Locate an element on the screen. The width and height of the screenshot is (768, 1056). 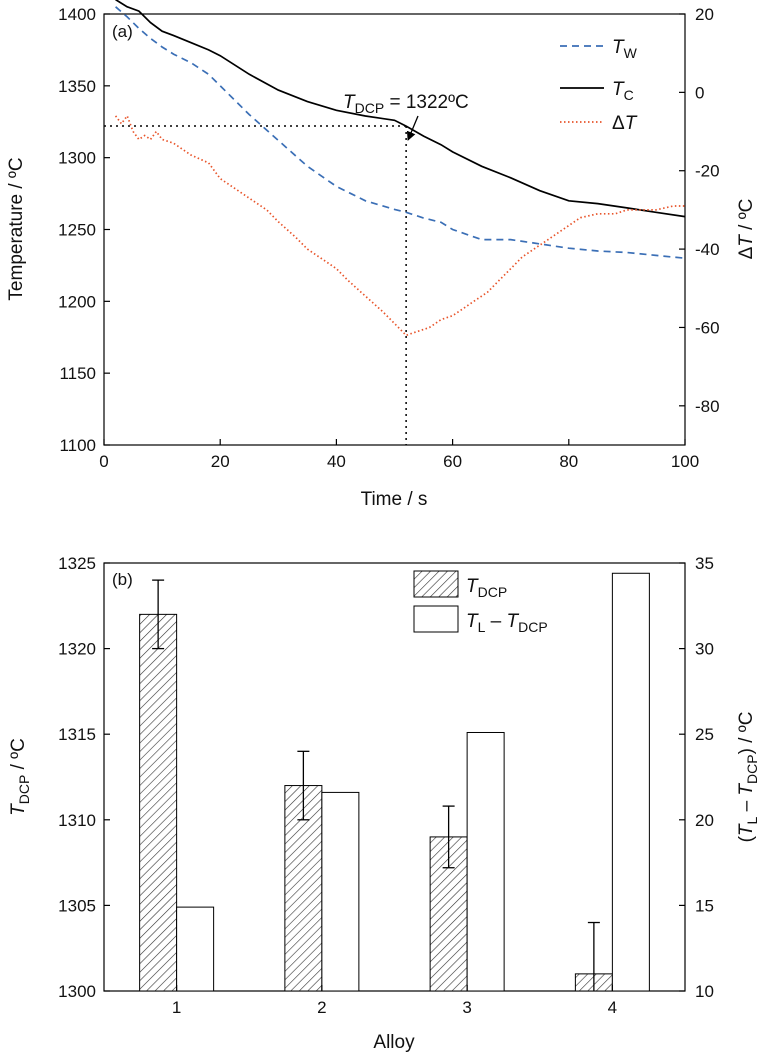
x-tick-label: 1 is located at coordinates (176, 1007).